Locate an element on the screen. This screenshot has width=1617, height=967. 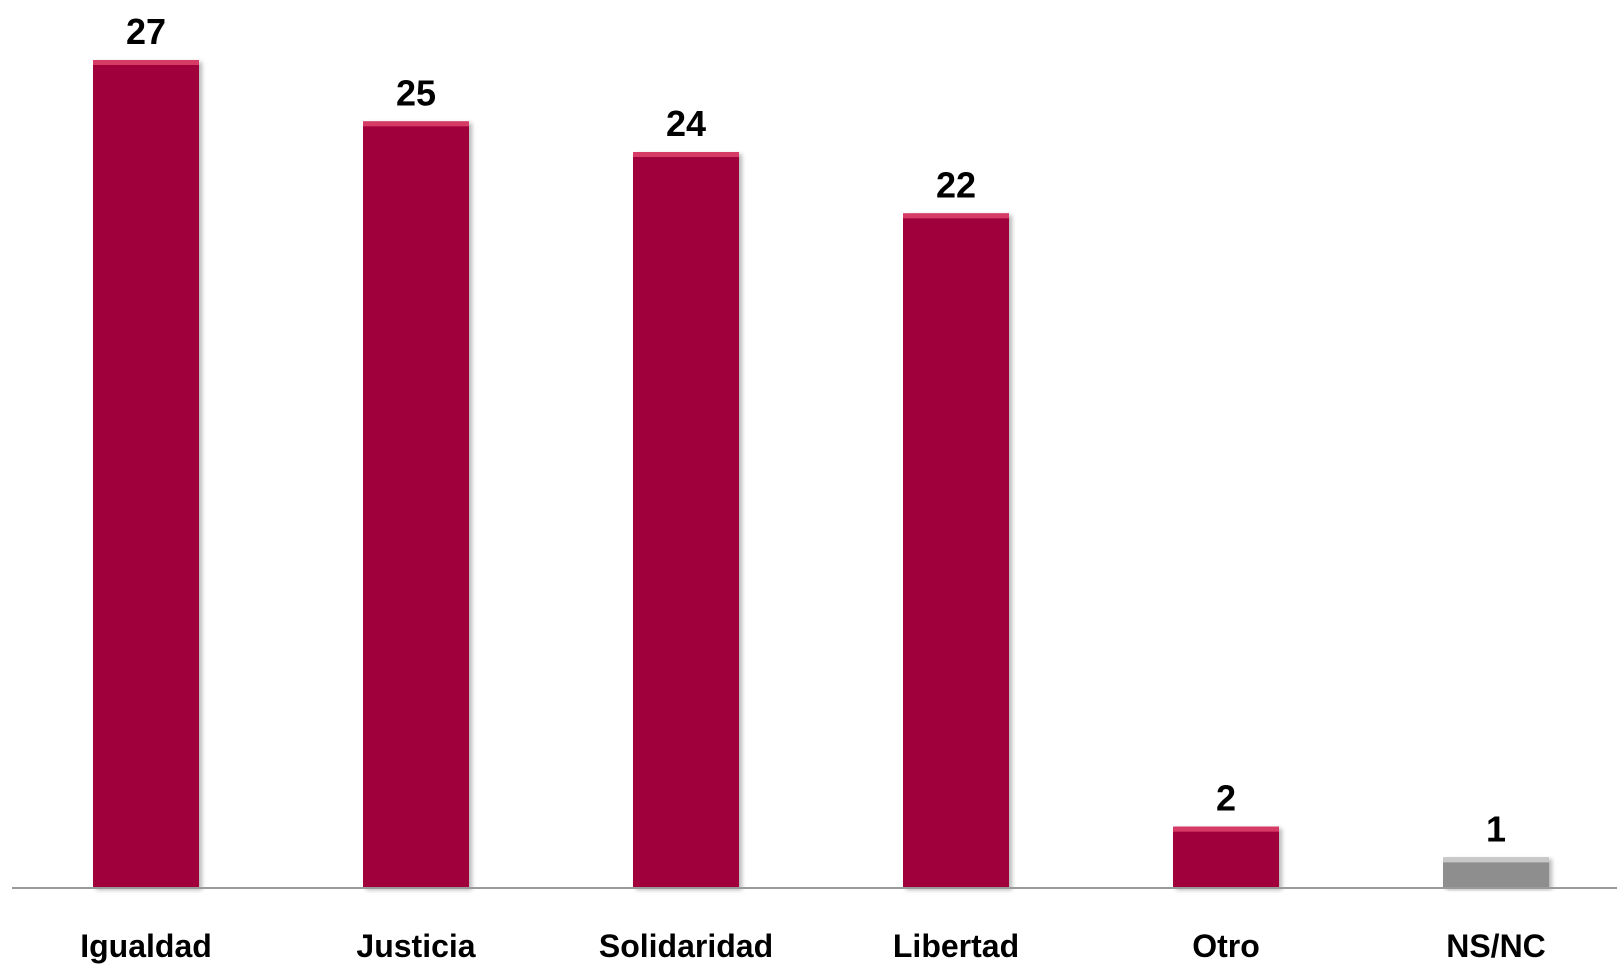
bar-rect-libertad is located at coordinates (956, 550).